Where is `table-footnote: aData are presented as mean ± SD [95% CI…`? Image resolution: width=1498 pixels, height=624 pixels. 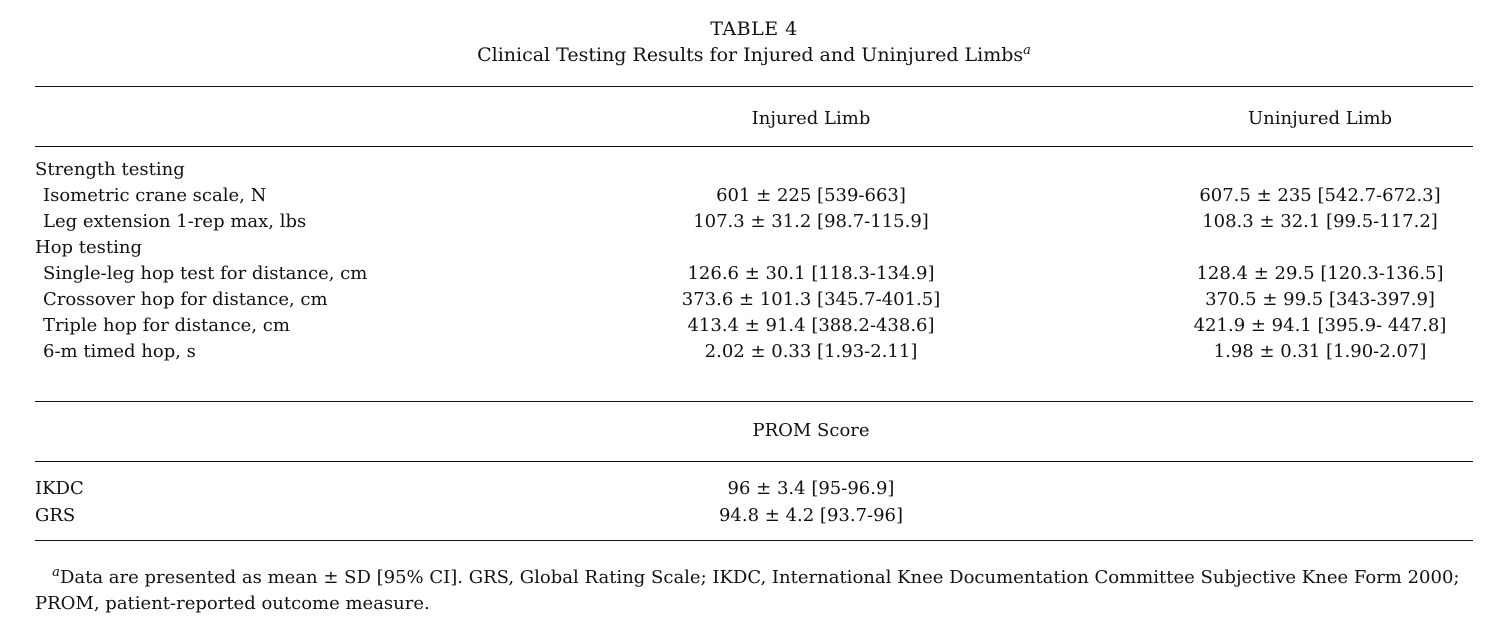
table-footnote: aData are presented as mean ± SD [95% CI… is located at coordinates (754, 591).